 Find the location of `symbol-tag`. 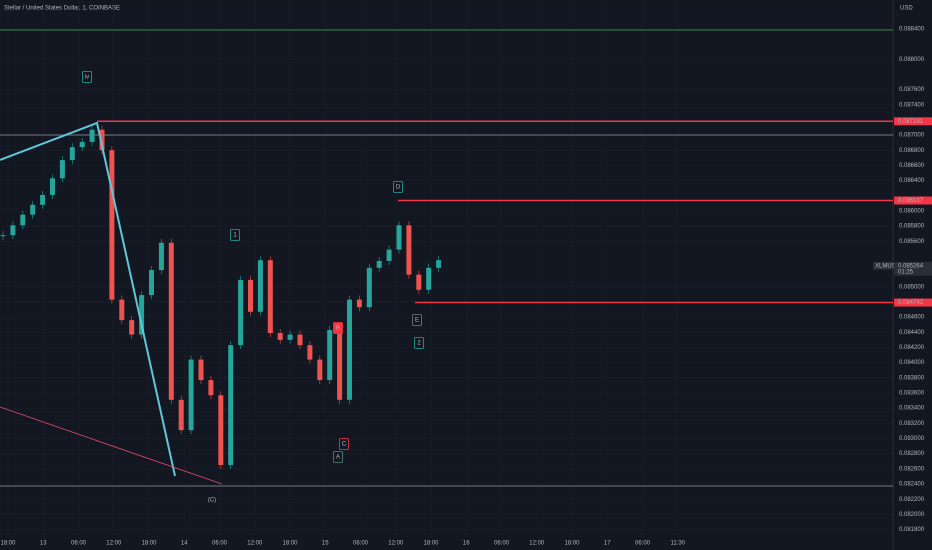

symbol-tag is located at coordinates (883, 265).